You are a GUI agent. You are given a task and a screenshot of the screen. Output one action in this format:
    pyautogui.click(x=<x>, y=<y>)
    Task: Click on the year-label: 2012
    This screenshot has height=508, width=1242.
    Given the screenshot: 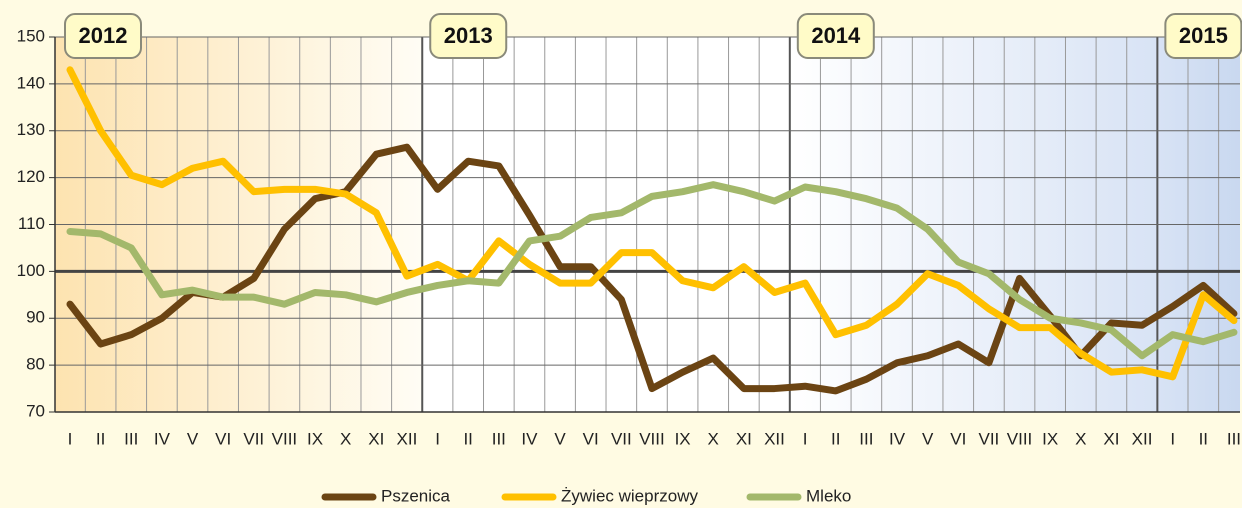 What is the action you would take?
    pyautogui.click(x=103, y=35)
    